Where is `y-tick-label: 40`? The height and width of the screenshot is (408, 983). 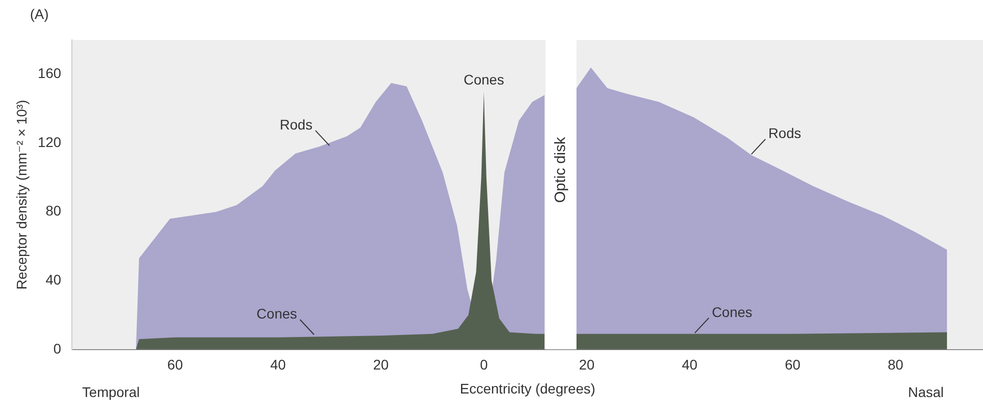
y-tick-label: 40 is located at coordinates (54, 280).